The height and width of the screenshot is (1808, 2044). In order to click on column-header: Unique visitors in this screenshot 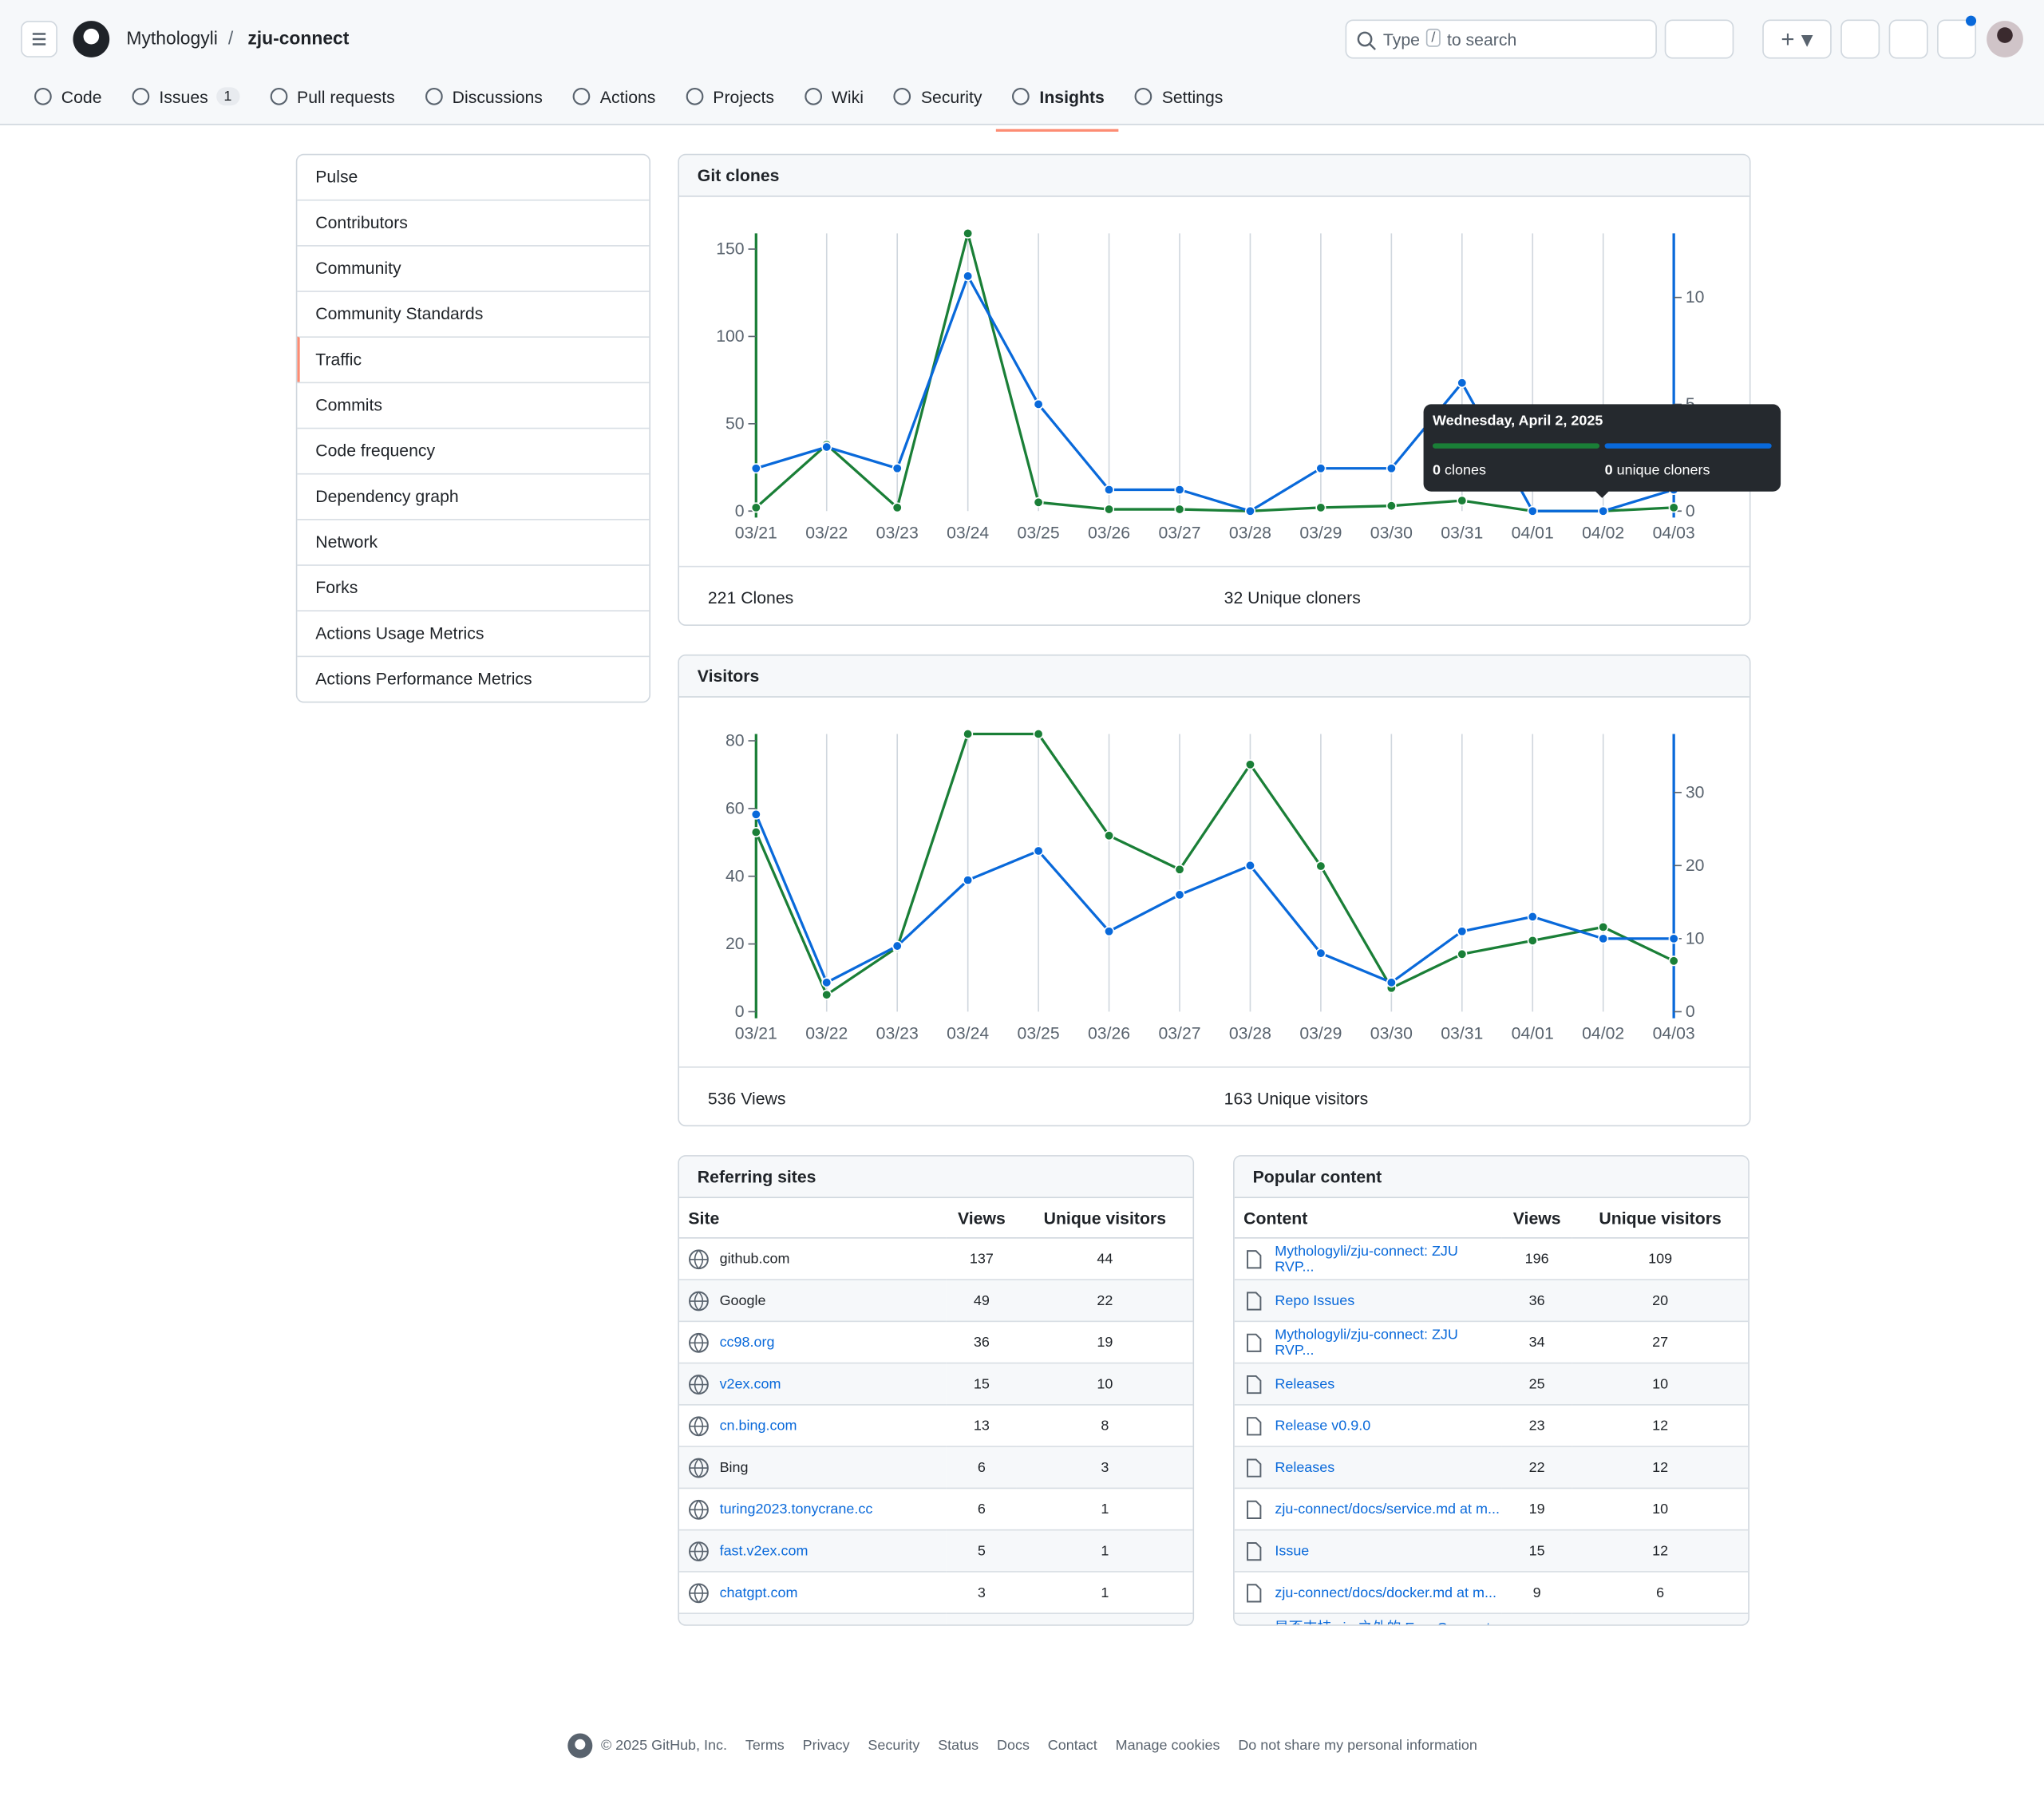, I will do `click(1104, 1218)`.